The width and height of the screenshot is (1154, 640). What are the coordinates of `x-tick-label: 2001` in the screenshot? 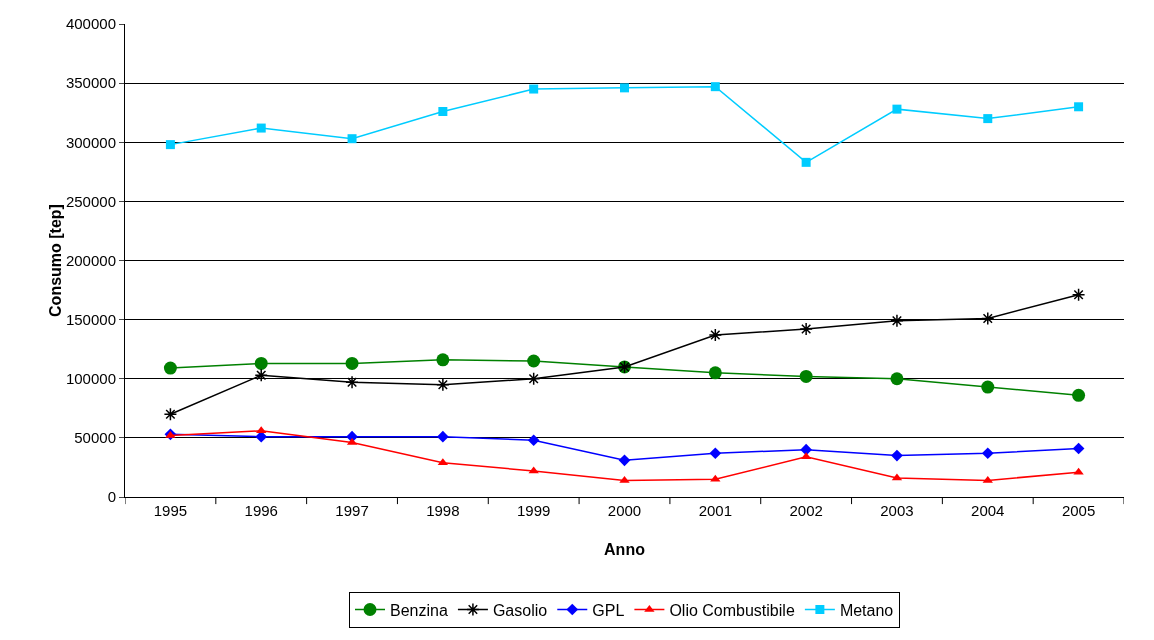 It's located at (715, 510).